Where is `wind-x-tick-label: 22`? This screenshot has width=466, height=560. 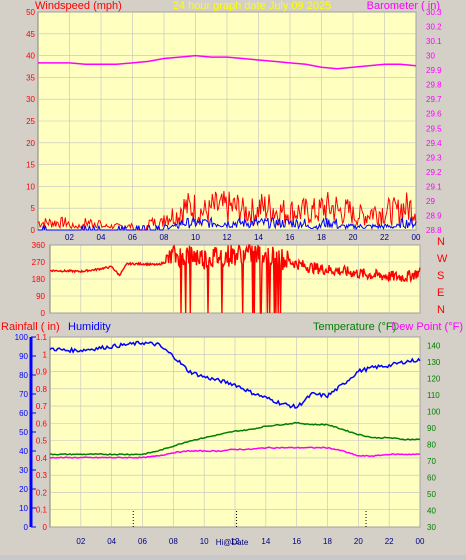
wind-x-tick-label: 22 is located at coordinates (384, 237).